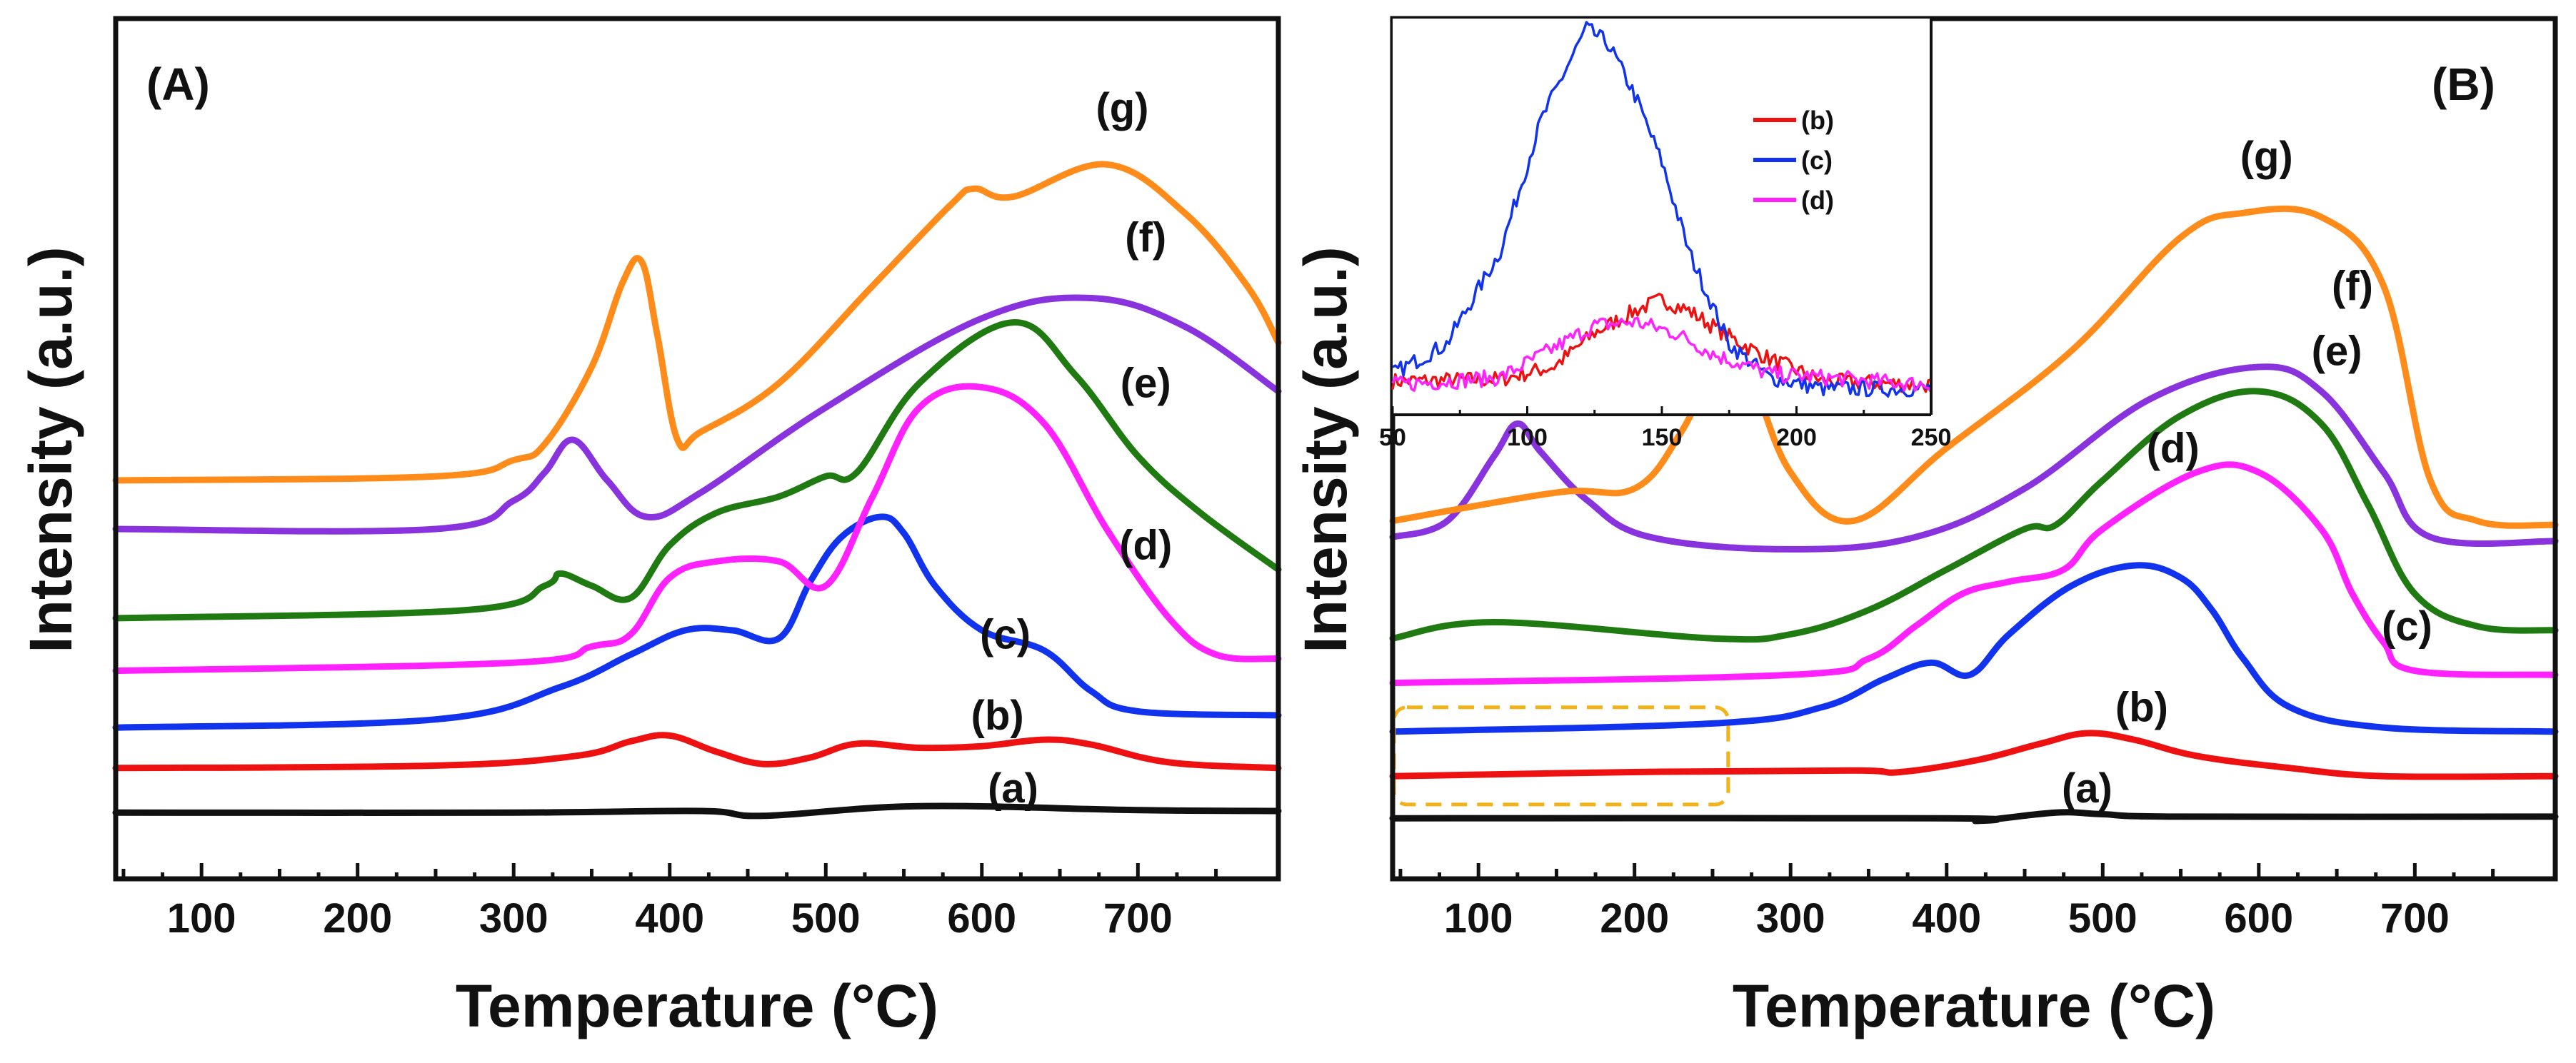 Image resolution: width=2576 pixels, height=1063 pixels. What do you see at coordinates (2337, 351) in the screenshot?
I see `panel-b-label-e: (e)` at bounding box center [2337, 351].